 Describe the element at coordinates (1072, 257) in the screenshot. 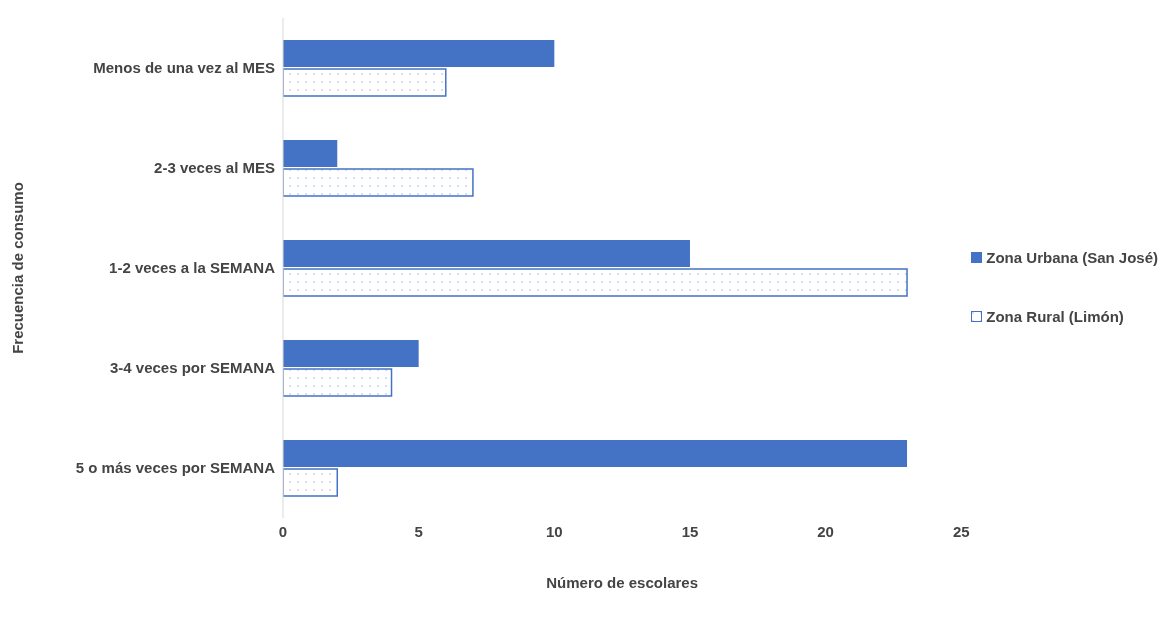

I see `legend-label: Zona Urbana (San José)` at that location.